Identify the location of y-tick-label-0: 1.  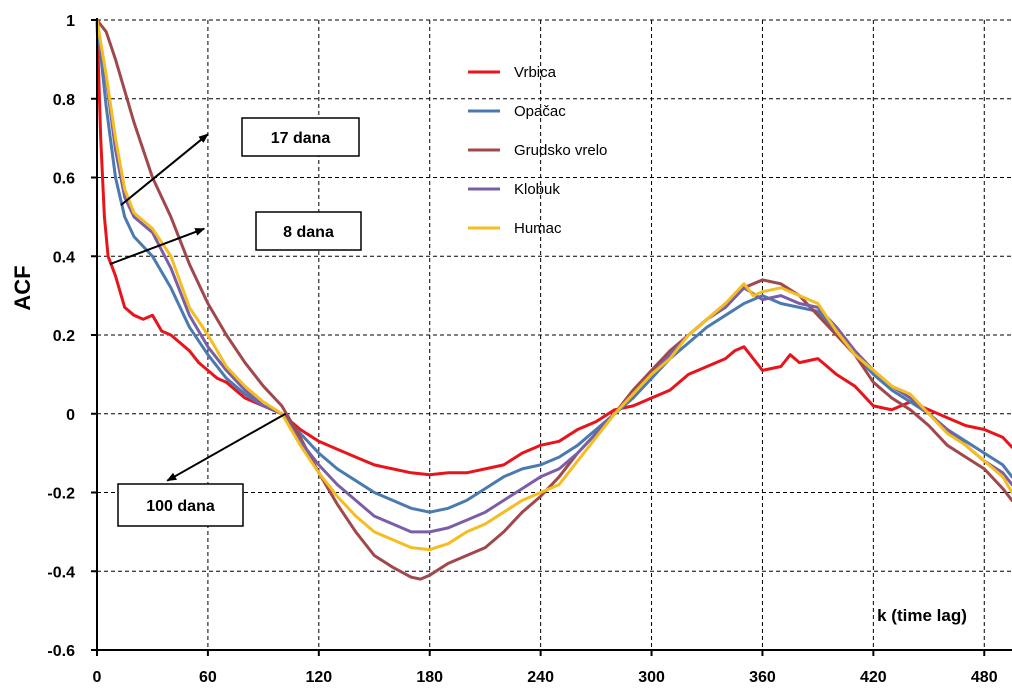
(70, 21).